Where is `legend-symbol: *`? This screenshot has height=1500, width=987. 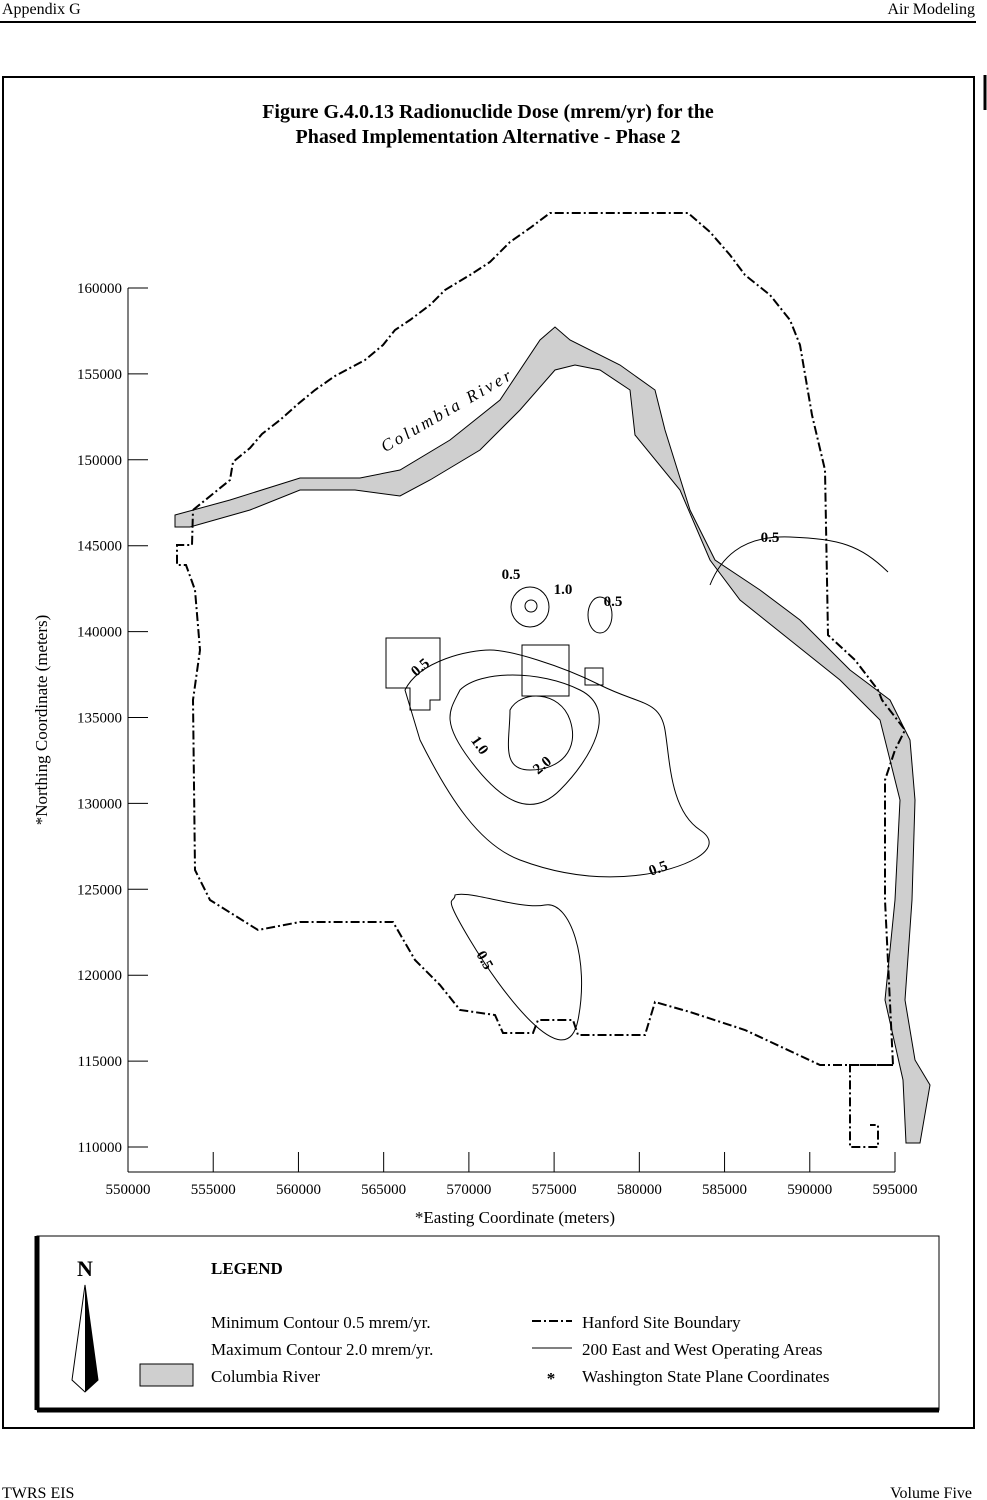 legend-symbol: * is located at coordinates (551, 1378).